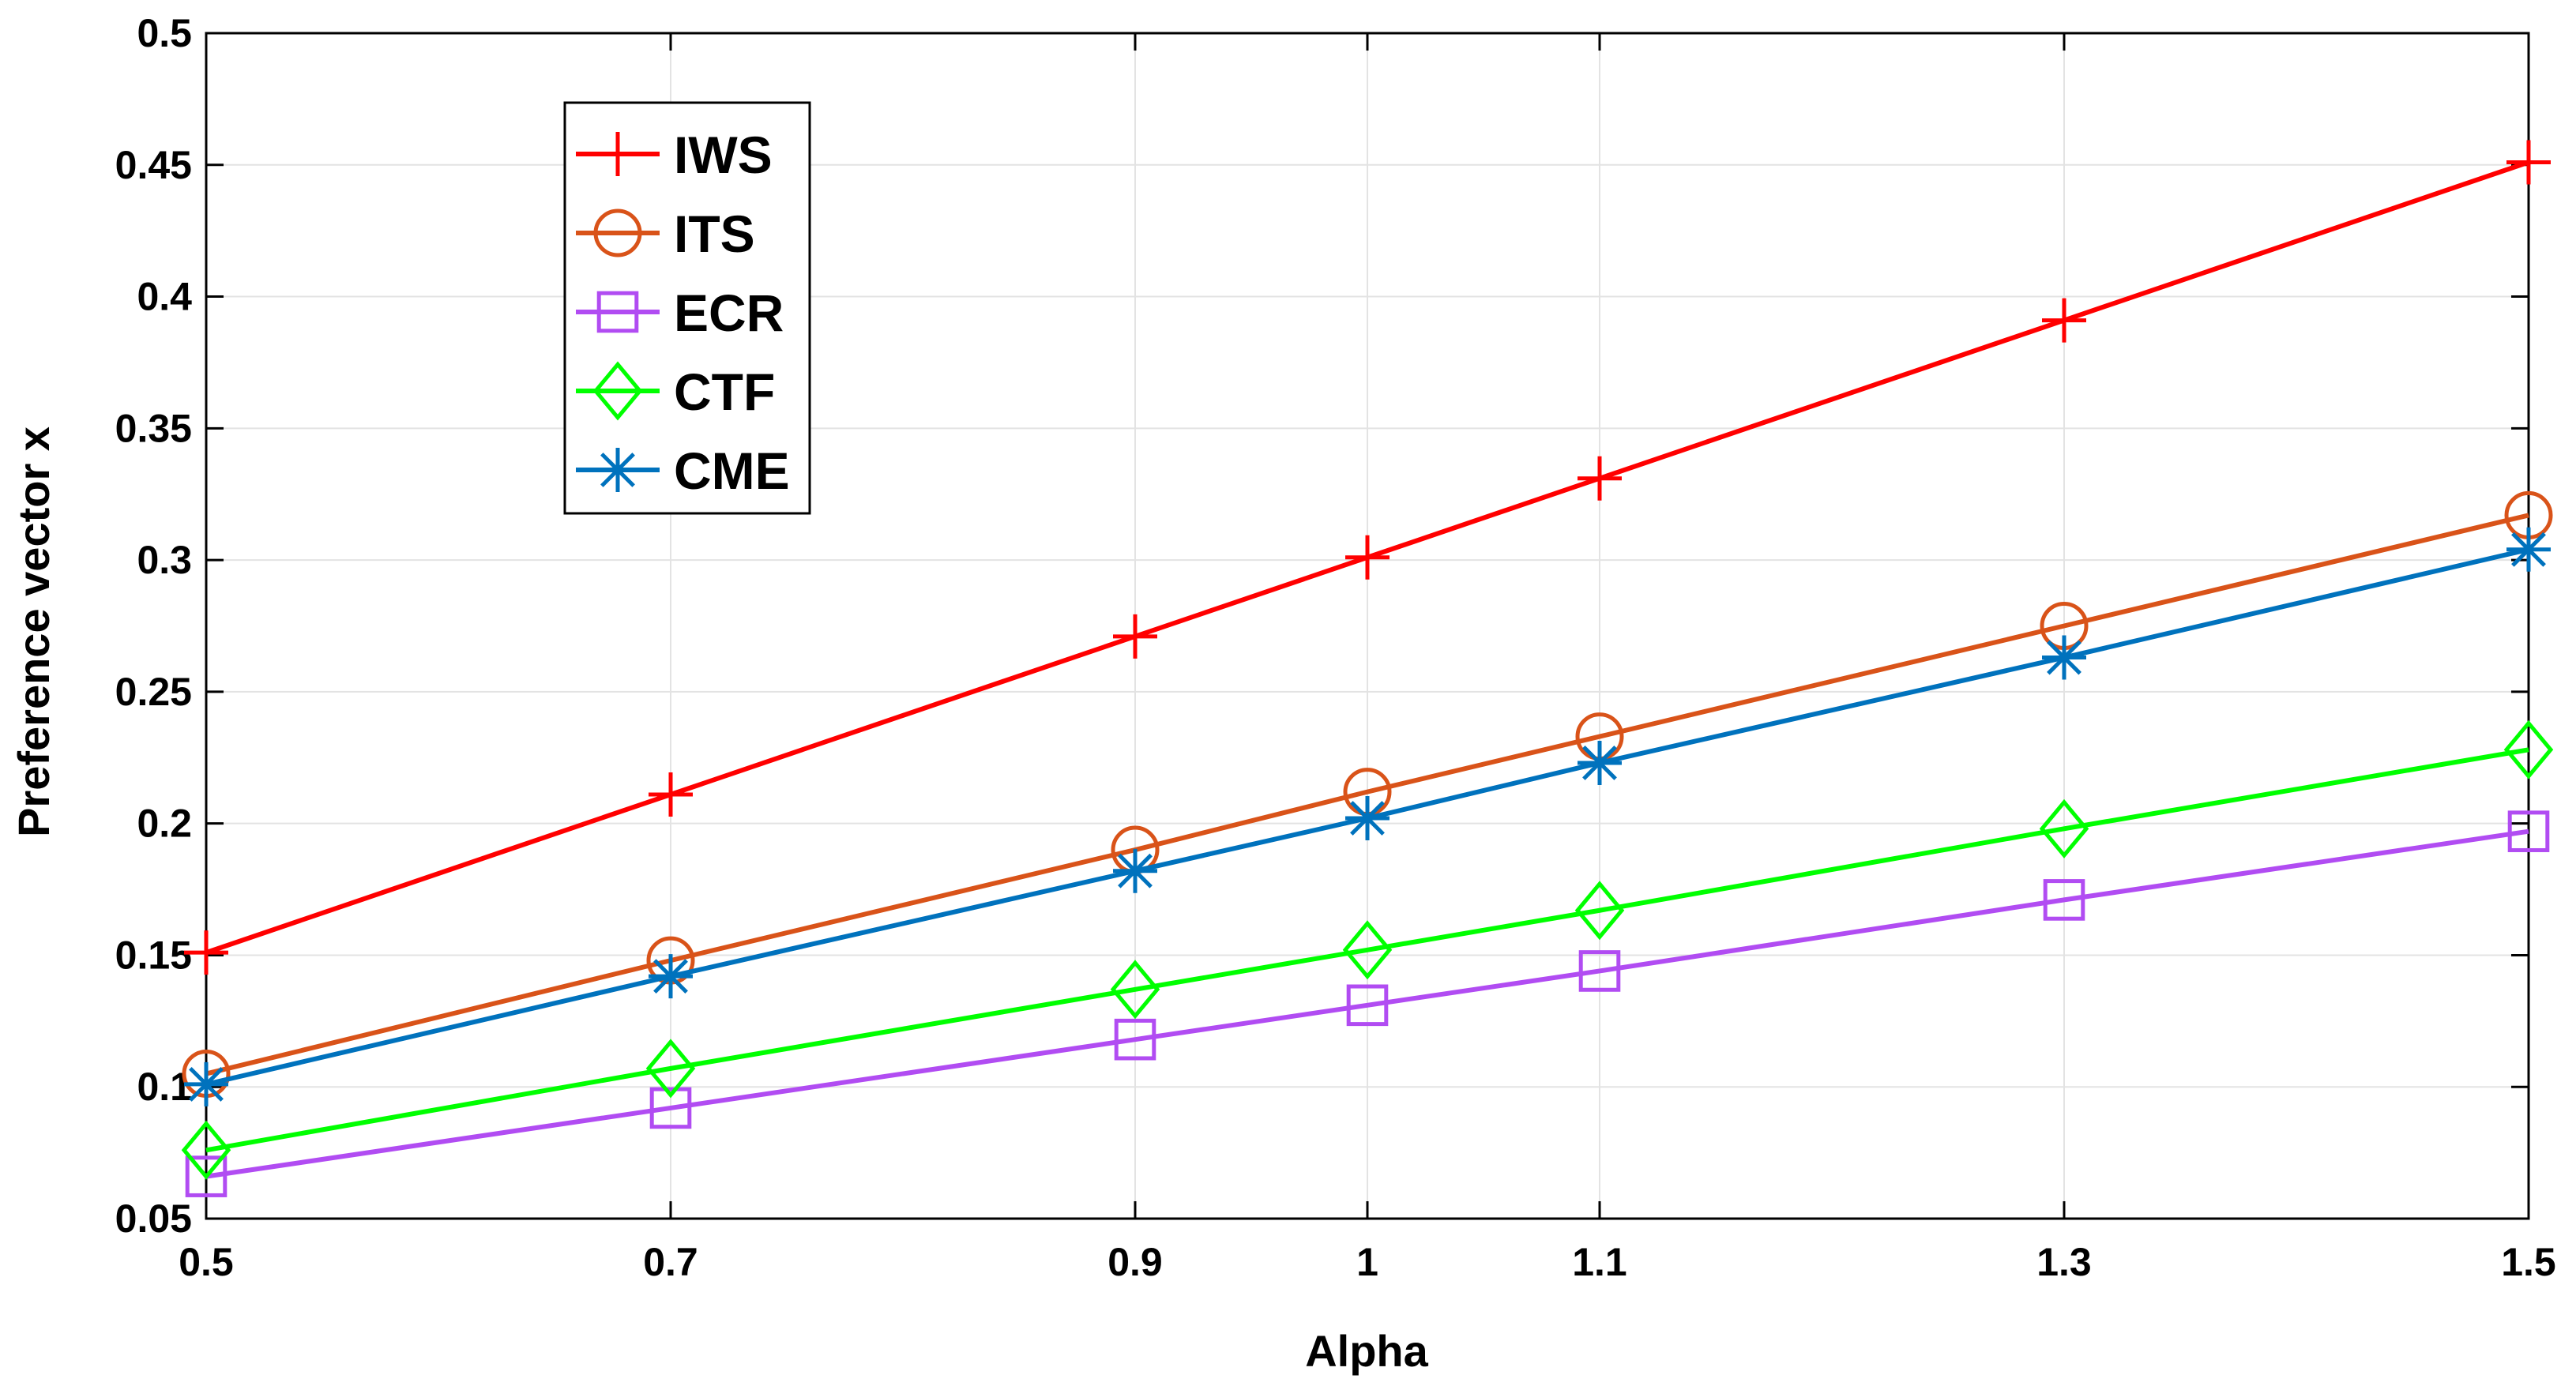 The width and height of the screenshot is (2576, 1390). Describe the element at coordinates (165, 33) in the screenshot. I see `y-tick-label: 0.5` at that location.